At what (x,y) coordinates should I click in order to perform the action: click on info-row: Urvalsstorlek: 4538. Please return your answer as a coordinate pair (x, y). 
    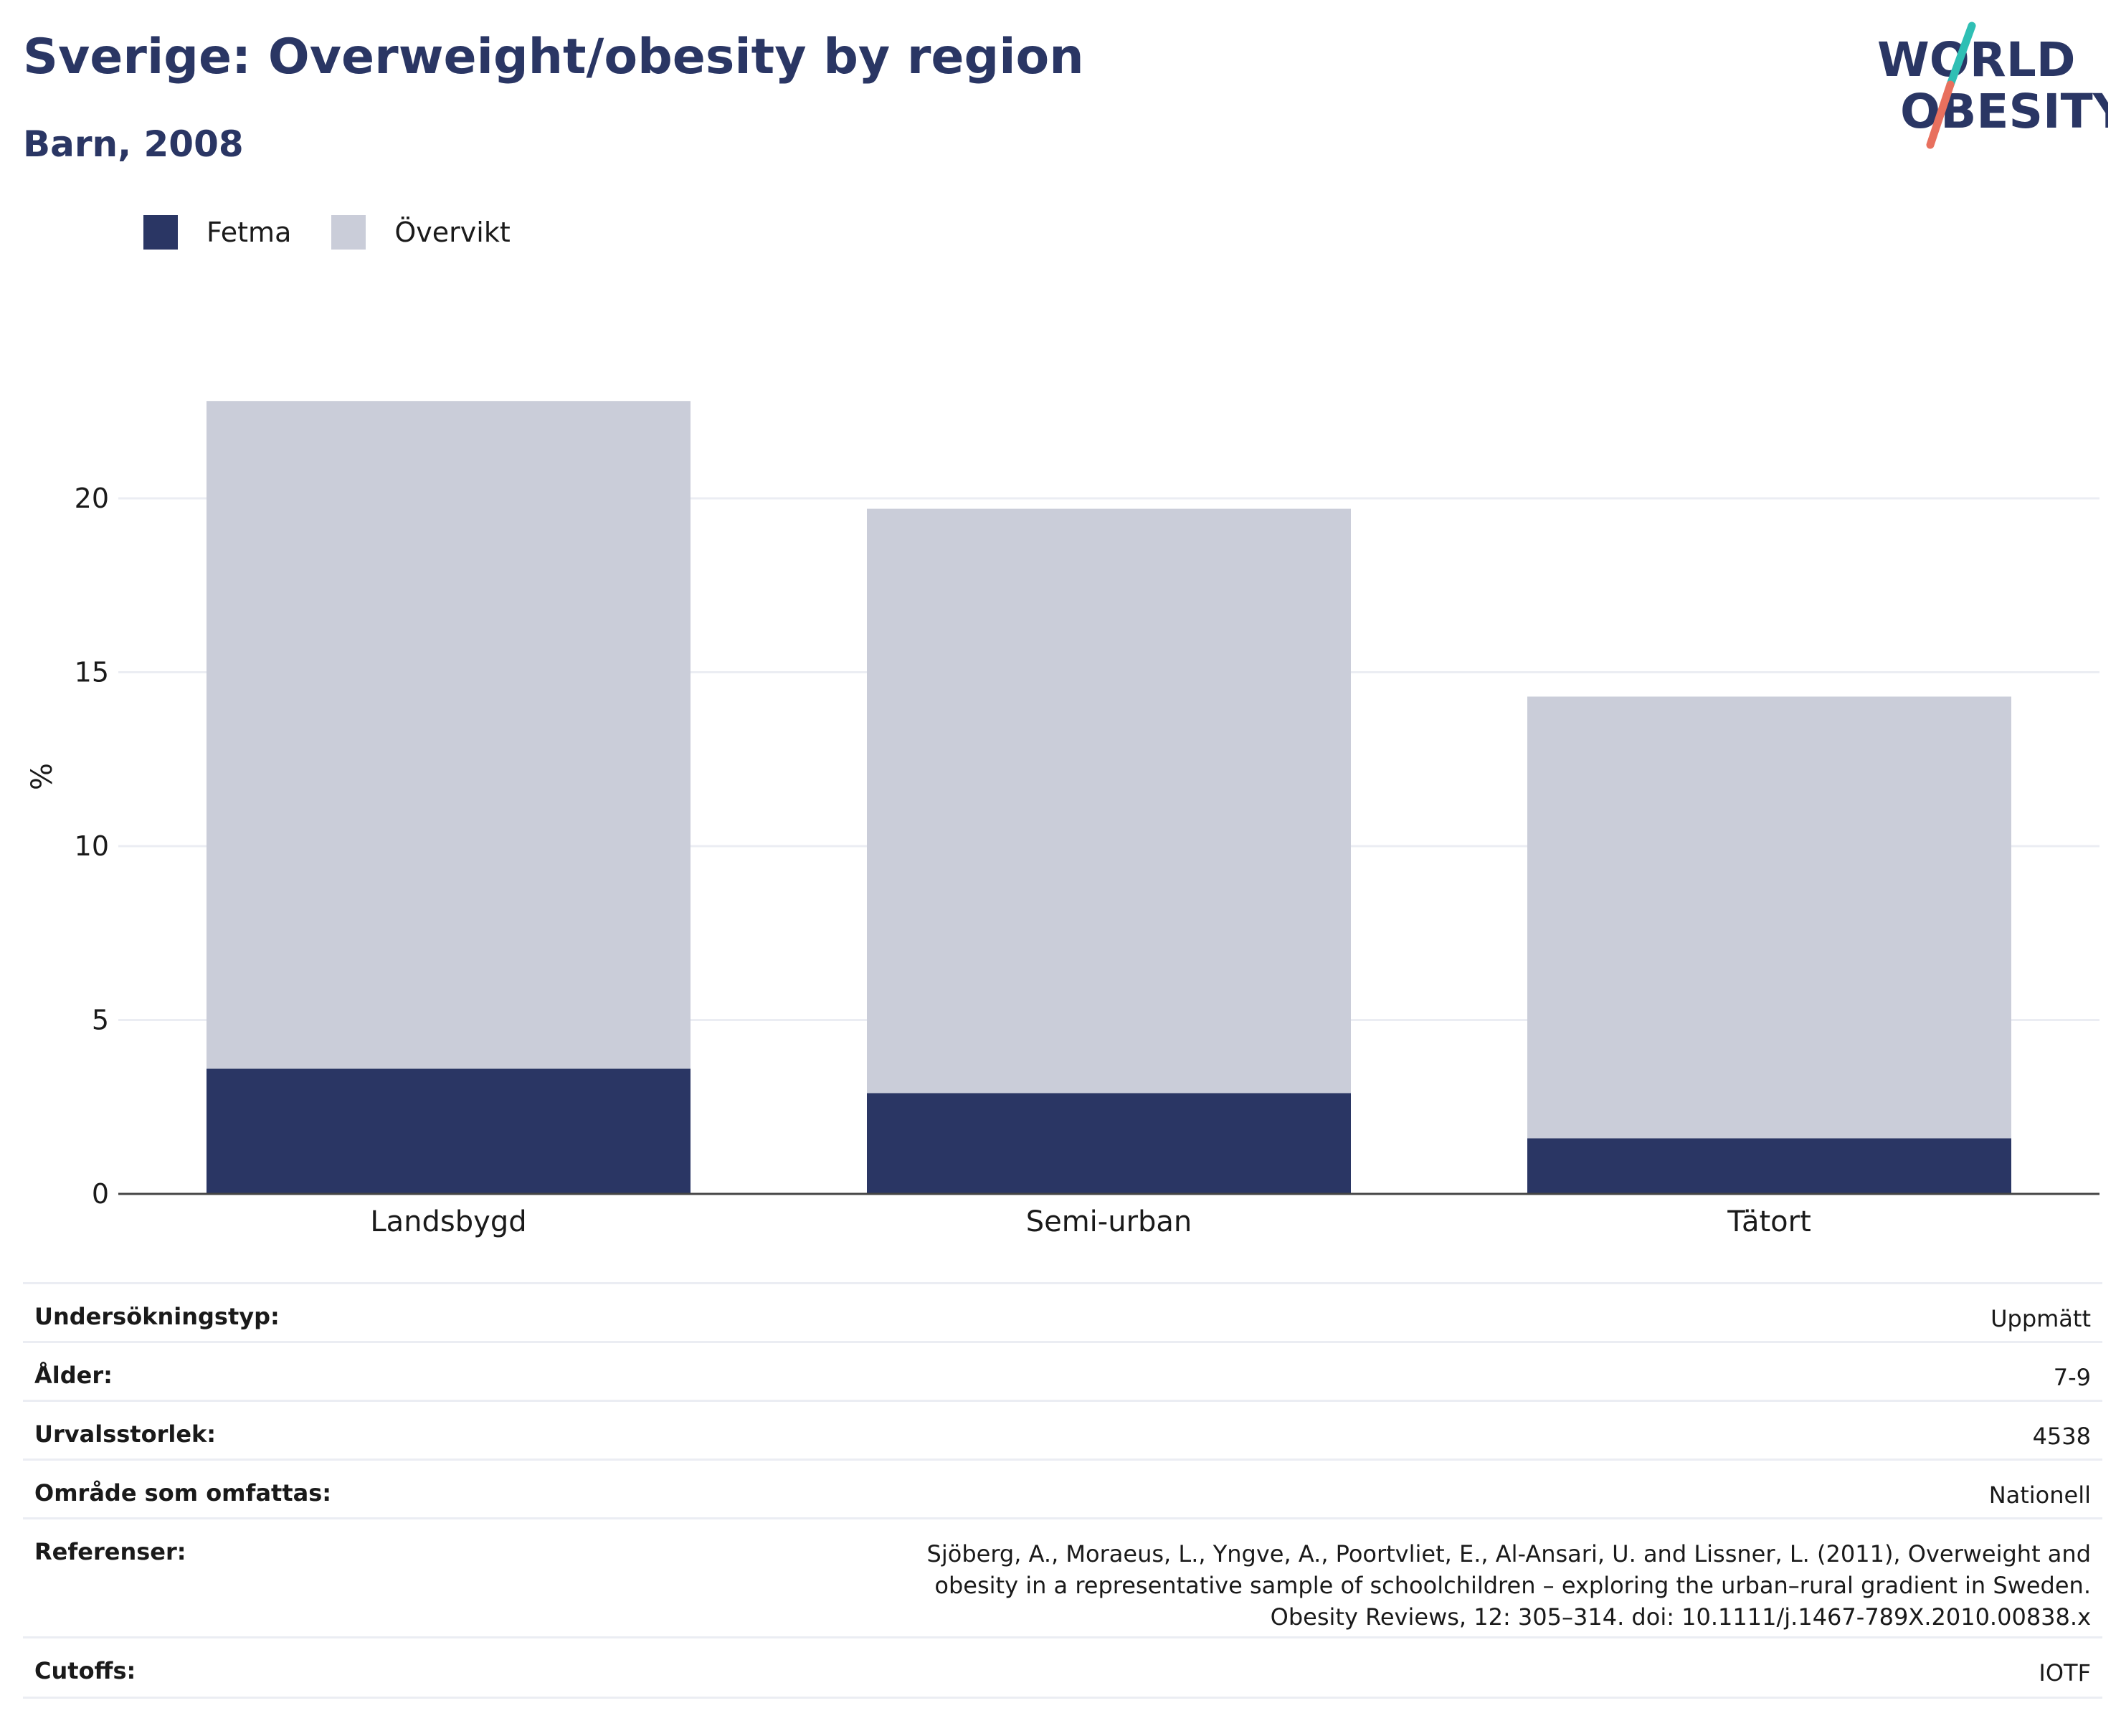
    Looking at the image, I should click on (1062, 1430).